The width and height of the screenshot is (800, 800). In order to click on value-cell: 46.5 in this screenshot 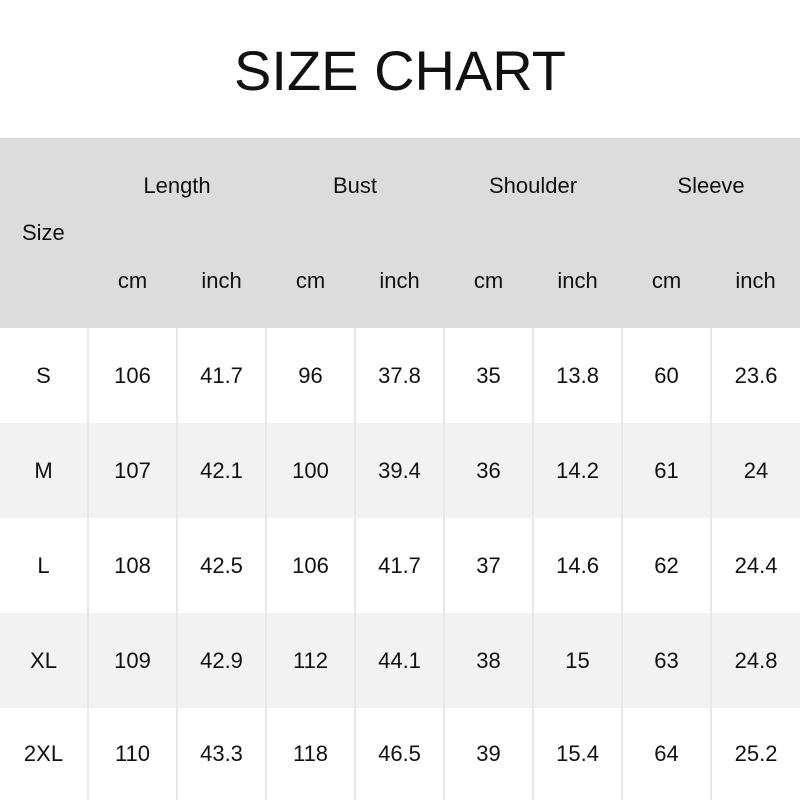, I will do `click(399, 754)`.